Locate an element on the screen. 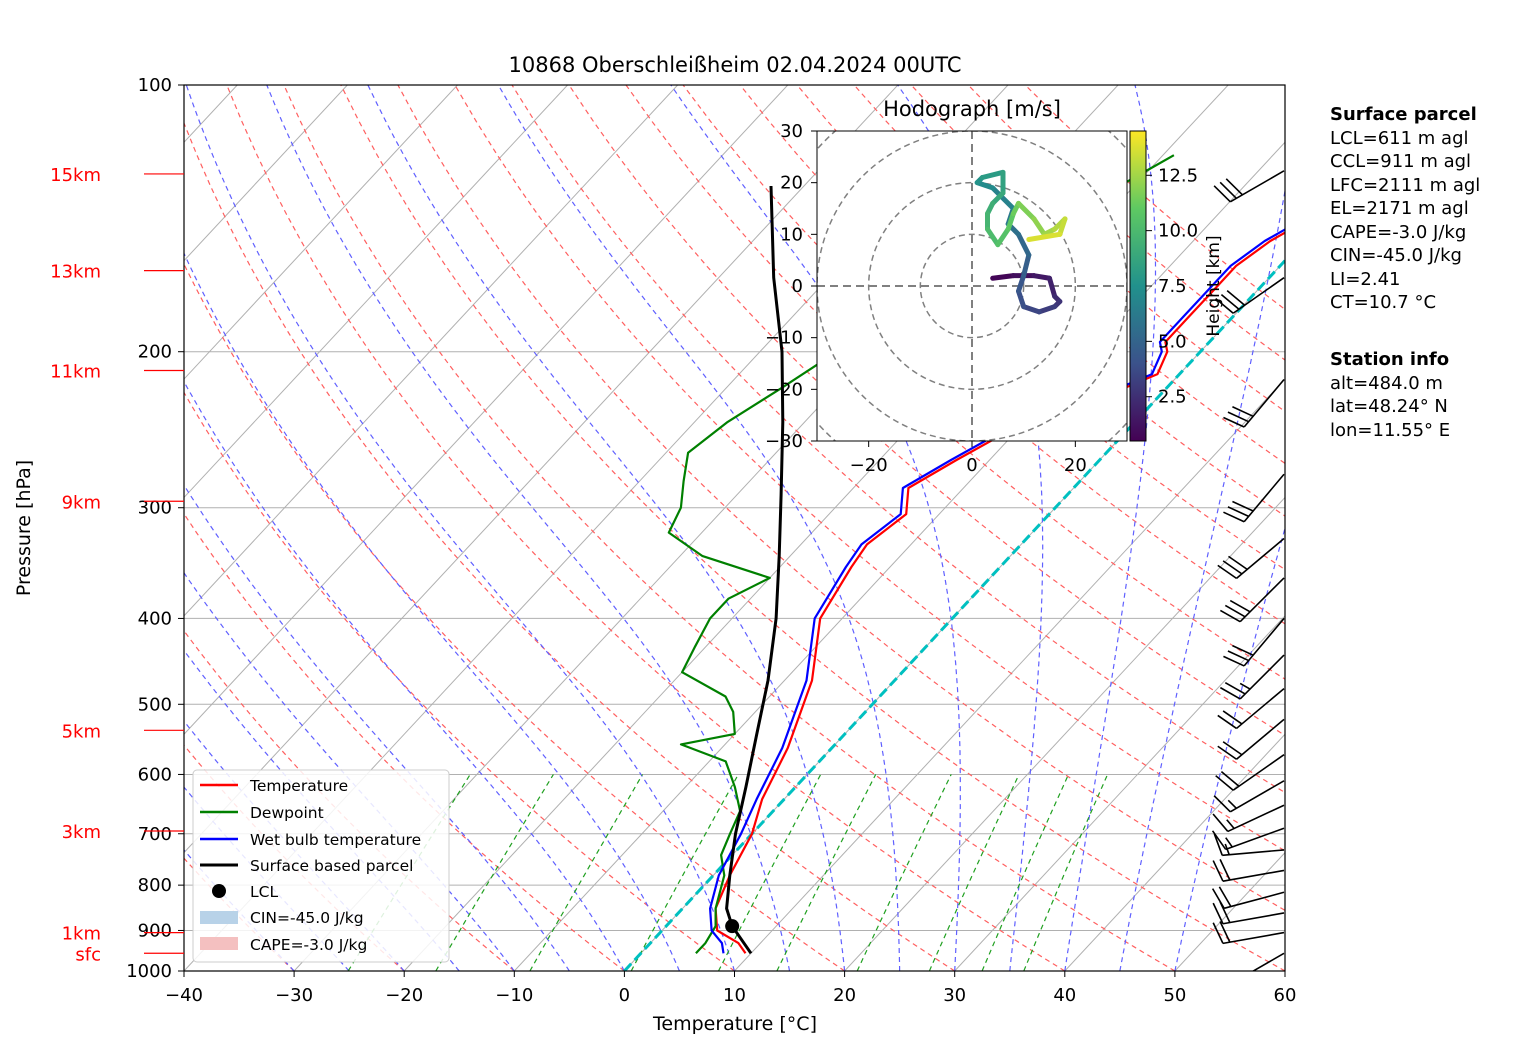 This screenshot has width=1517, height=1060. x-axis-ticks: −40 −30 −20 −10 0 10 20 30 40 50 60 is located at coordinates (730, 988).